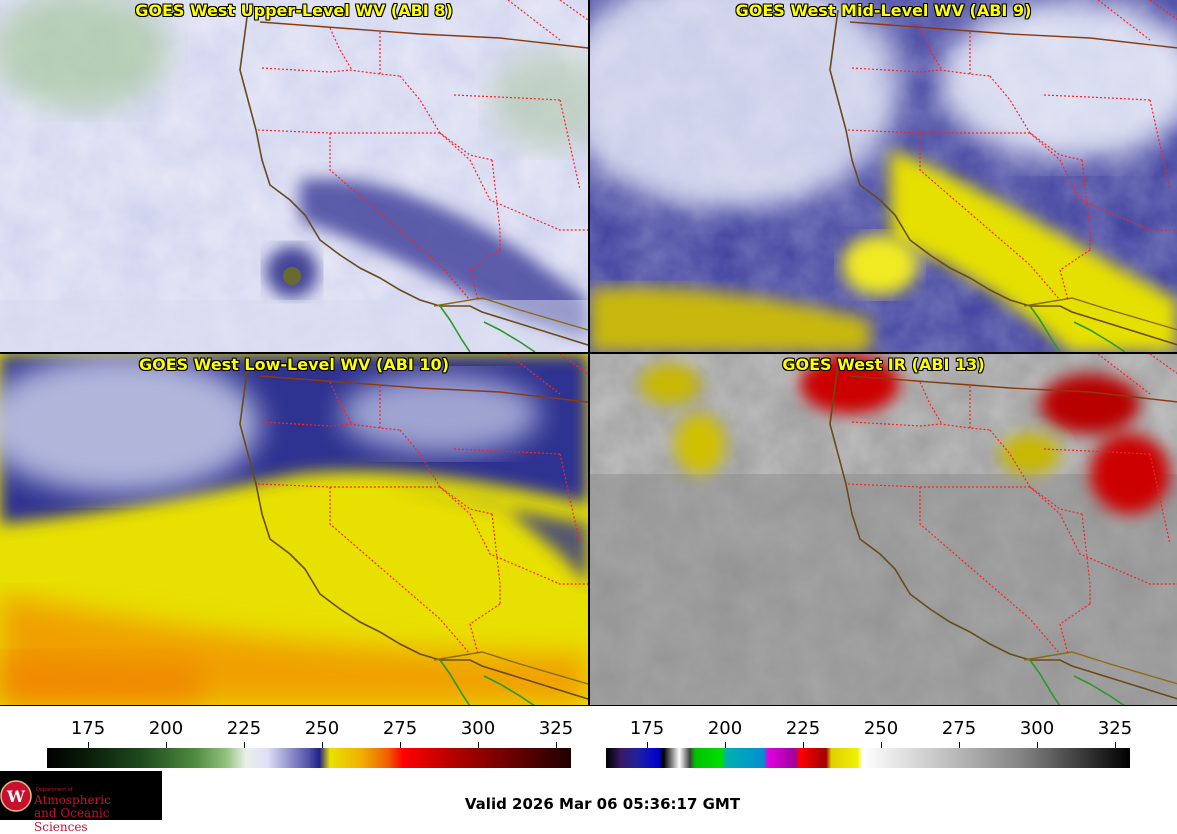  Describe the element at coordinates (88, 728) in the screenshot. I see `wv-tick-label: 175` at that location.